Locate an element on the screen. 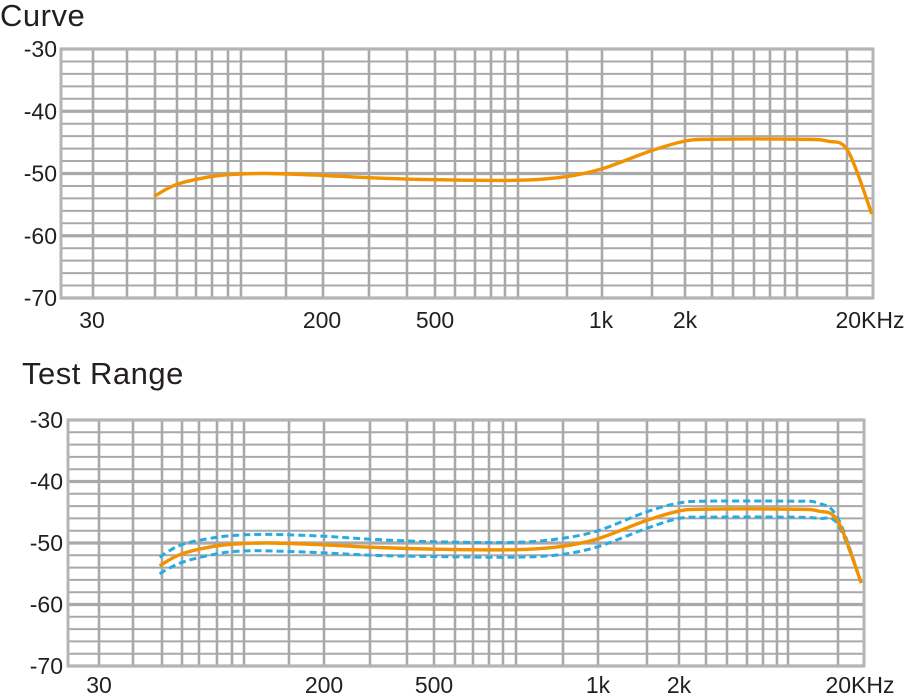 The width and height of the screenshot is (908, 694). chart-title-test-range: Test Range is located at coordinates (103, 373).